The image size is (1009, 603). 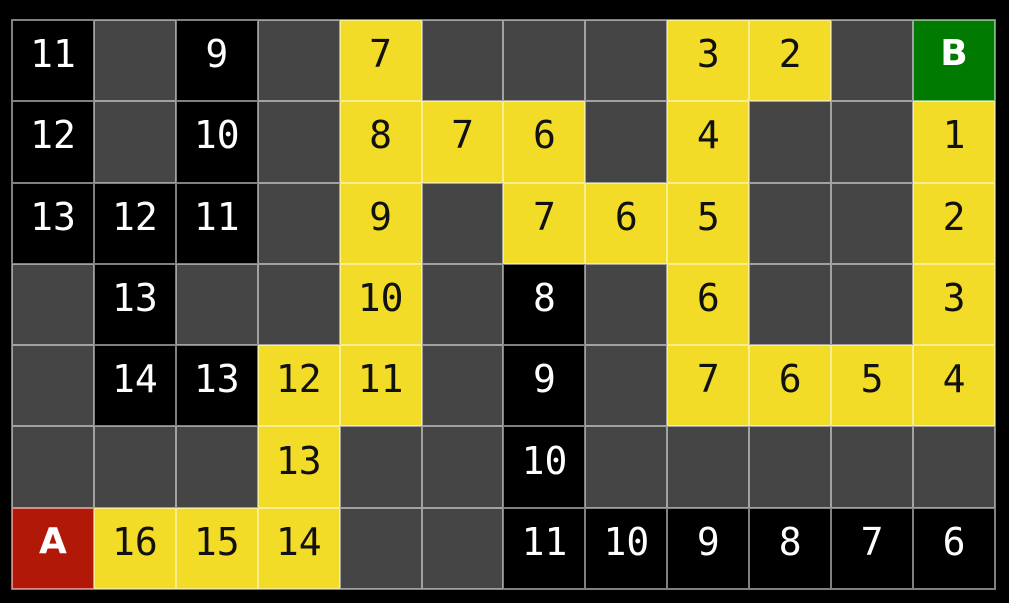 I want to click on cell-r3-c8: 6, so click(x=626, y=223).